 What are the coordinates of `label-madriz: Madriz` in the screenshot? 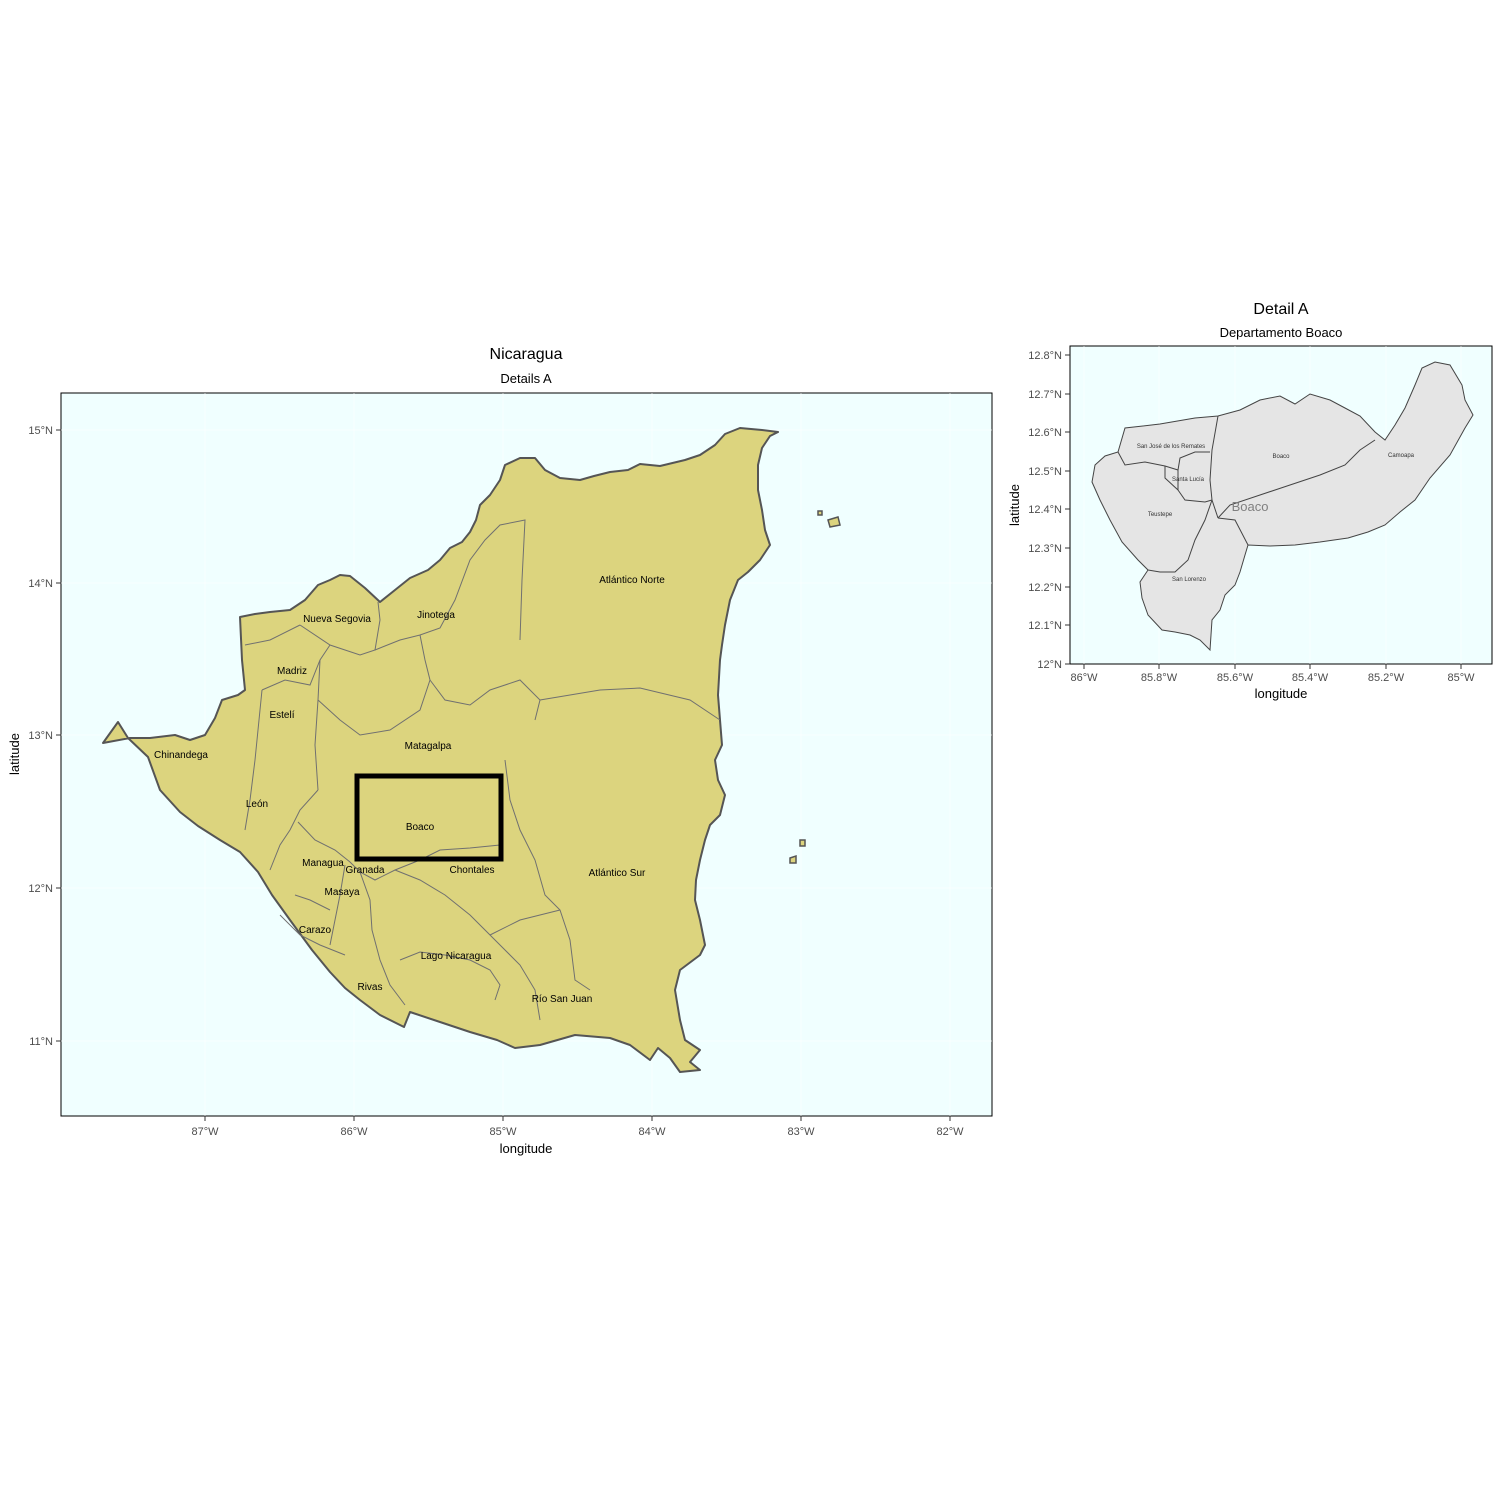 It's located at (292, 671).